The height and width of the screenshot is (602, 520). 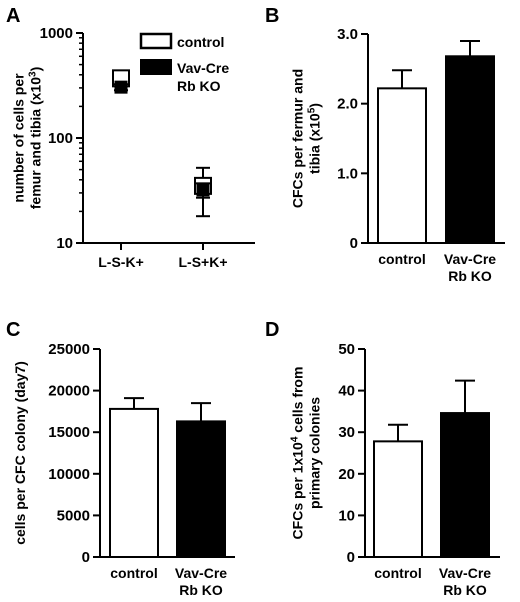 What do you see at coordinates (346, 391) in the screenshot?
I see `y-tick-label: 40` at bounding box center [346, 391].